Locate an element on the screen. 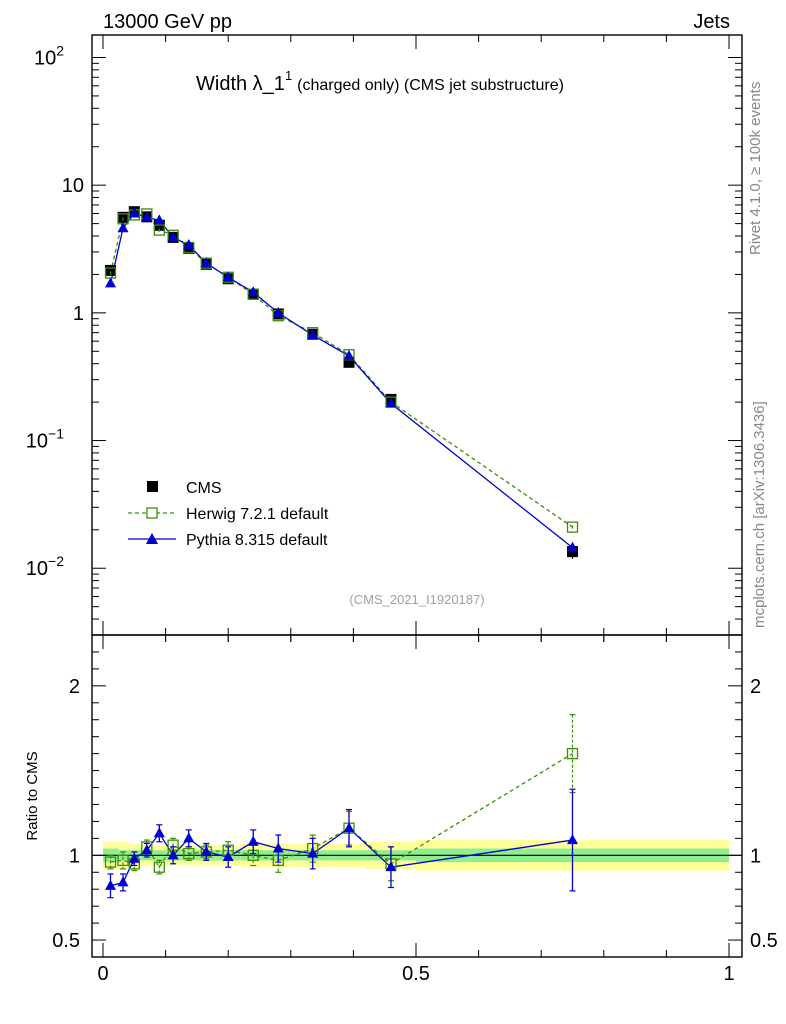 Image resolution: width=786 pixels, height=1024 pixels. legend-label-herwig: Herwig 7.2.1 default is located at coordinates (257, 514).